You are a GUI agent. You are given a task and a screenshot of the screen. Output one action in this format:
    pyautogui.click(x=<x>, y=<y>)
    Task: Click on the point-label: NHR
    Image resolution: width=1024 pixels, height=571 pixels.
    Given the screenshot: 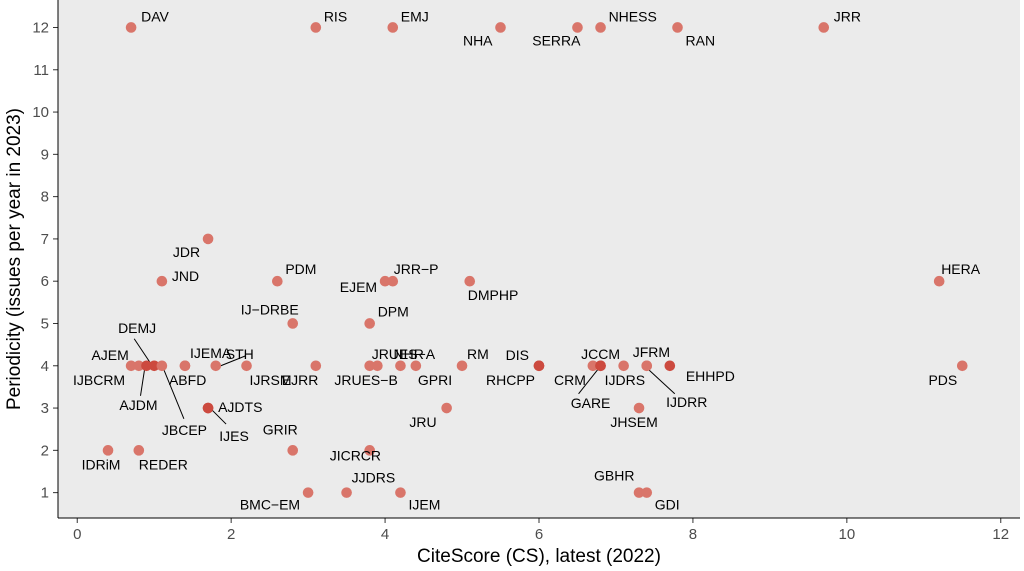 What is the action you would take?
    pyautogui.click(x=408, y=354)
    